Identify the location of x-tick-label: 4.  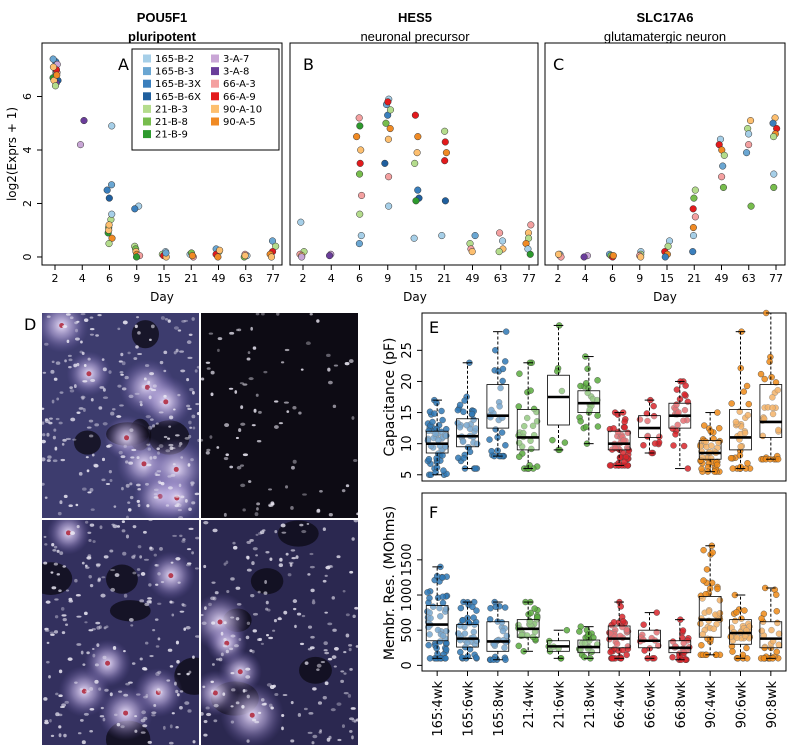
(585, 278).